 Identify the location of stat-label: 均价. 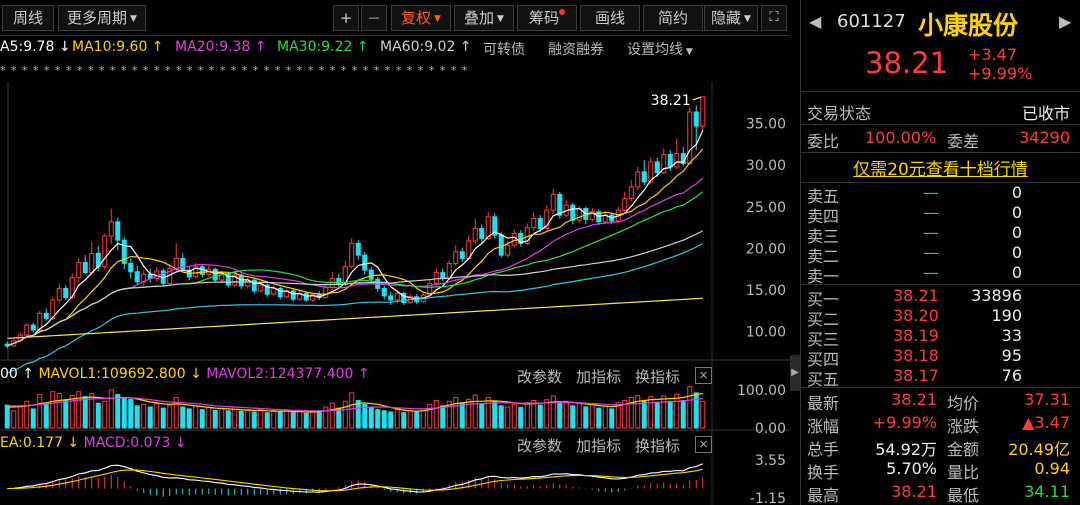
(963, 403).